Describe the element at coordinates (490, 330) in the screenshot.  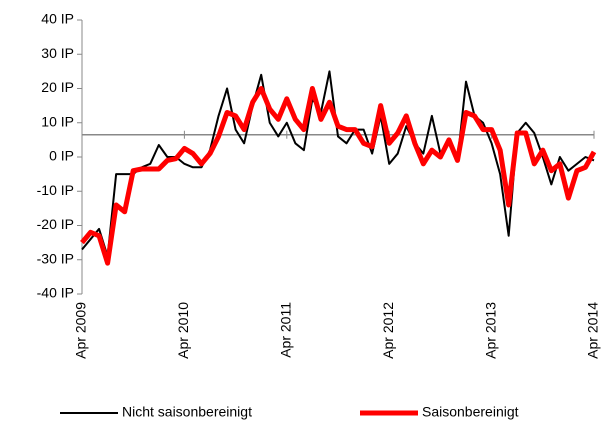
I see `x-tick-label: Apr 2013` at that location.